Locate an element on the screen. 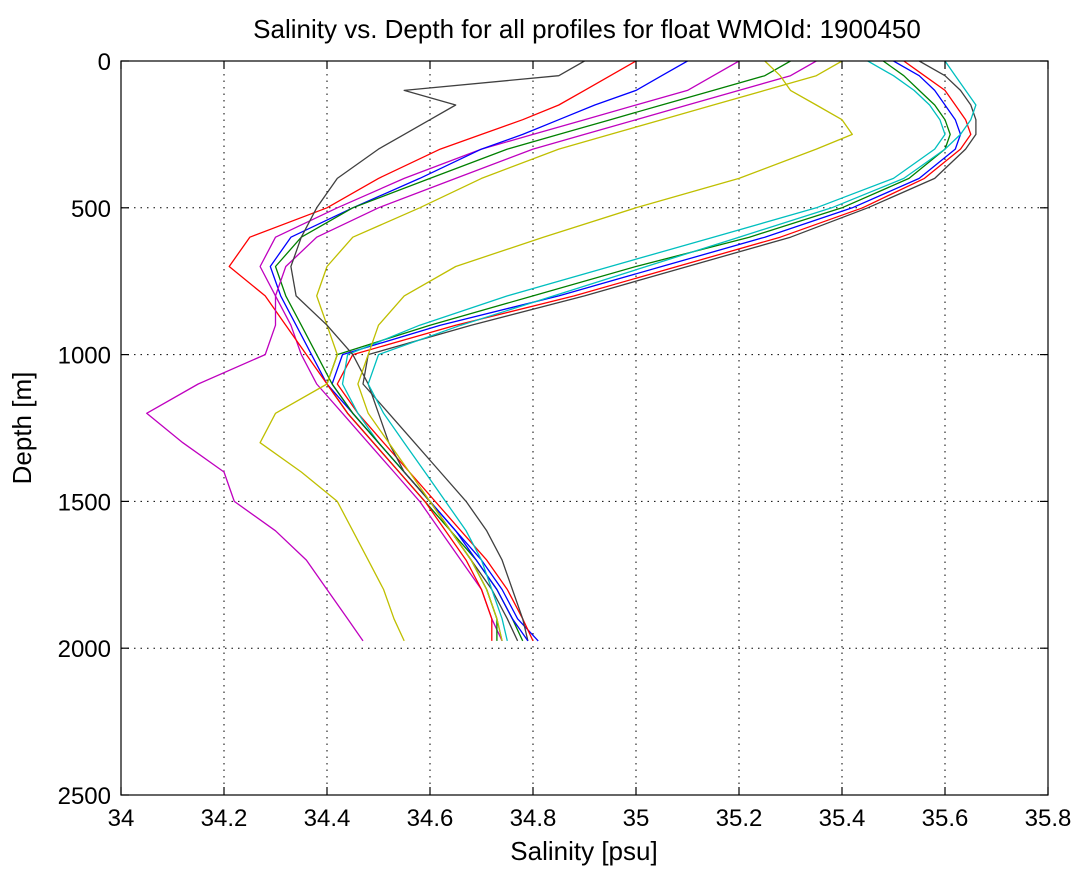 The width and height of the screenshot is (1083, 871). y-tick-label: 1000 is located at coordinates (84, 356).